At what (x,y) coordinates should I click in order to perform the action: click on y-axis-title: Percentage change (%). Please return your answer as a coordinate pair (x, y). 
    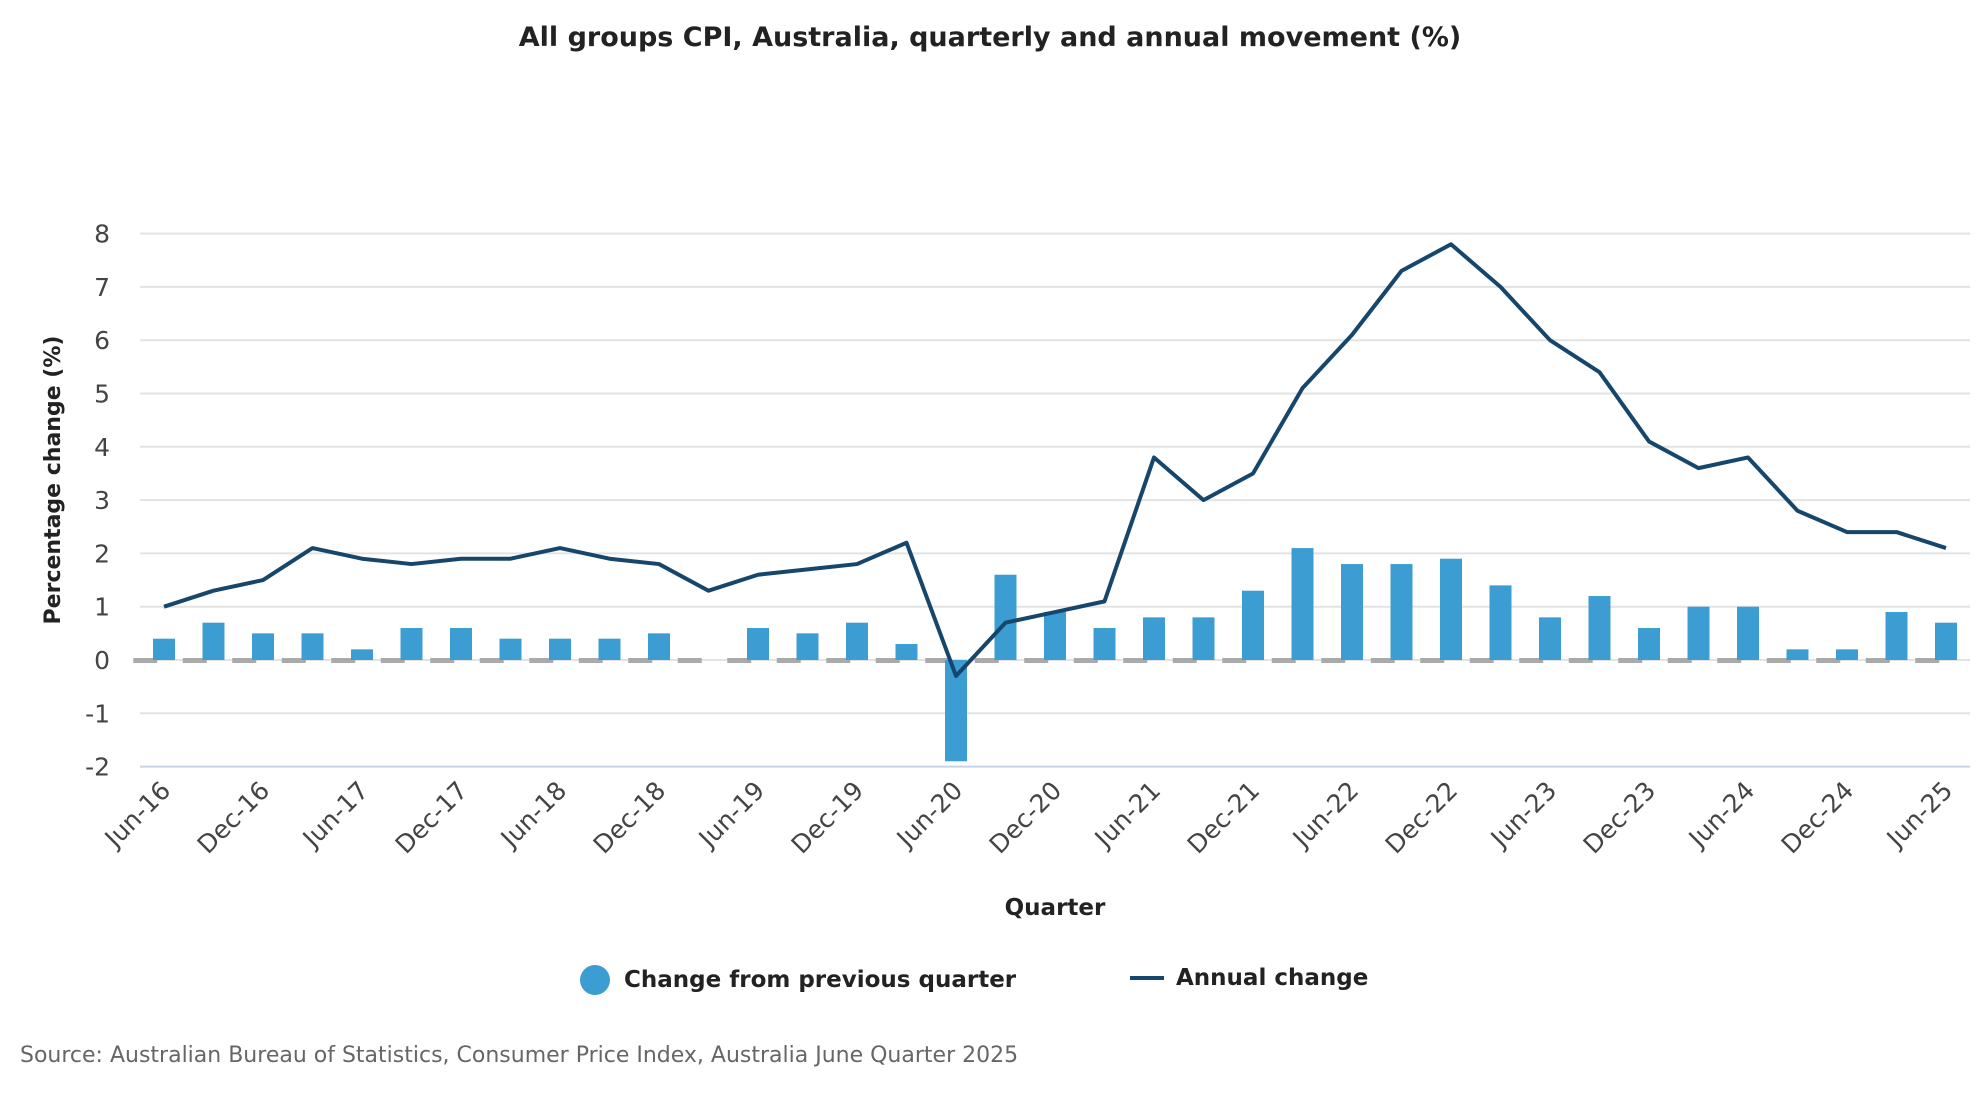
    Looking at the image, I should click on (53, 480).